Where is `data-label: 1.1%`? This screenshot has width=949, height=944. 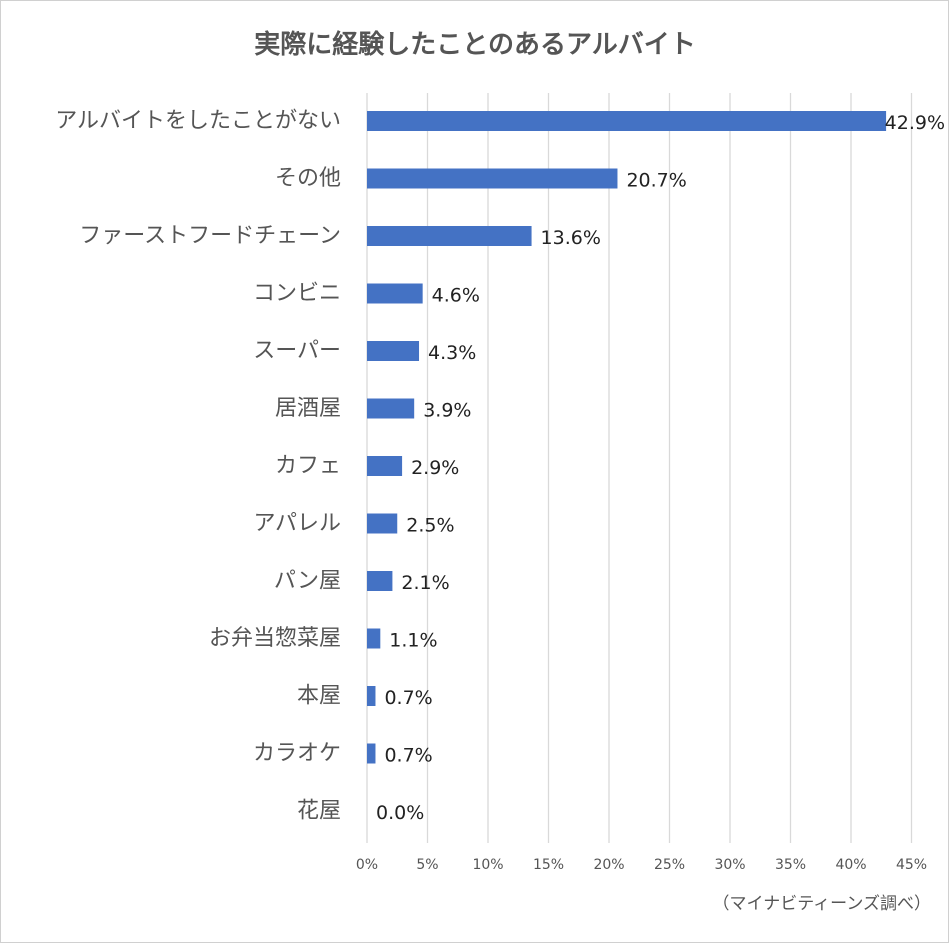 data-label: 1.1% is located at coordinates (413, 641).